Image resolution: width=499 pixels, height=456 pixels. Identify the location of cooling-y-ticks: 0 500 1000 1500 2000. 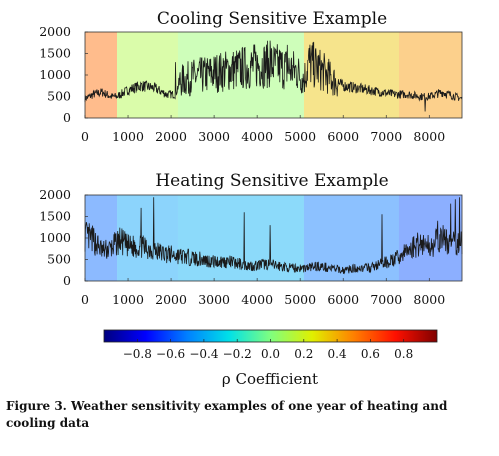
(63, 74).